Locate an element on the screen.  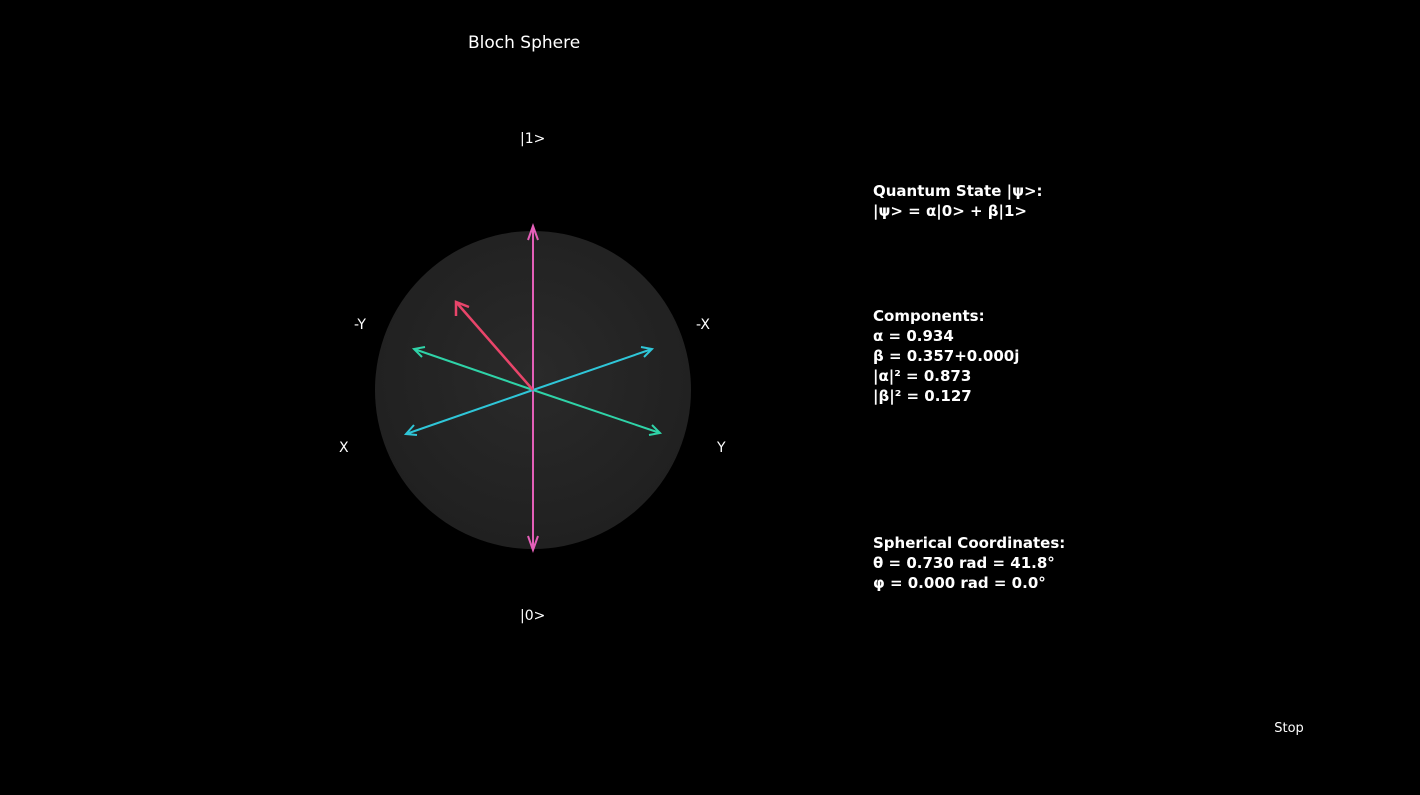
x-axis is located at coordinates (529, 391).